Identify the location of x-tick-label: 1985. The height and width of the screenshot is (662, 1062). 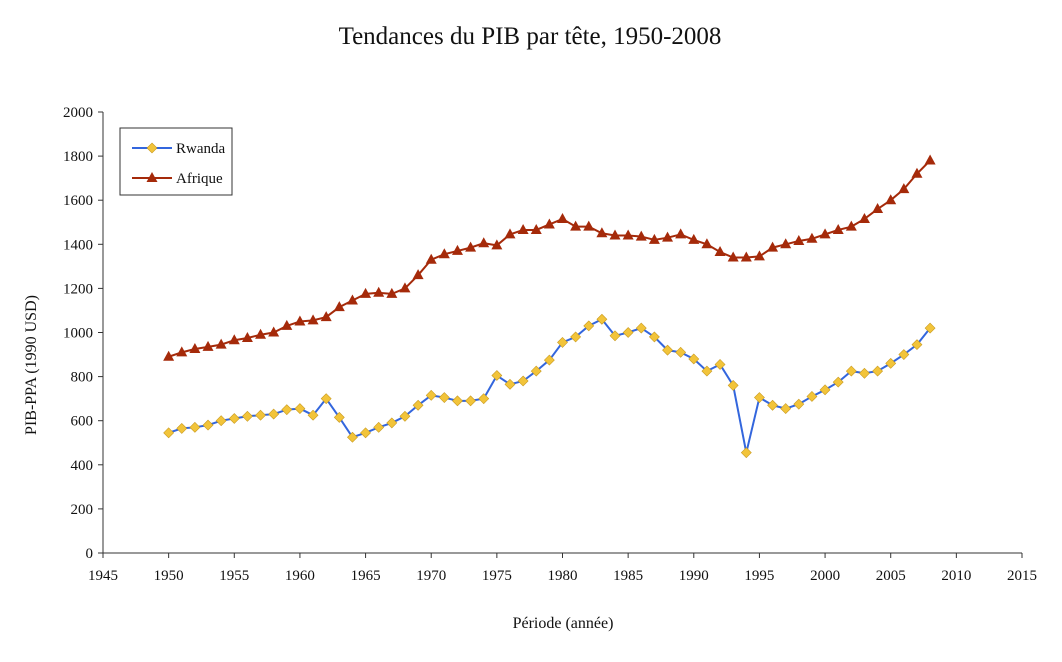
(628, 576).